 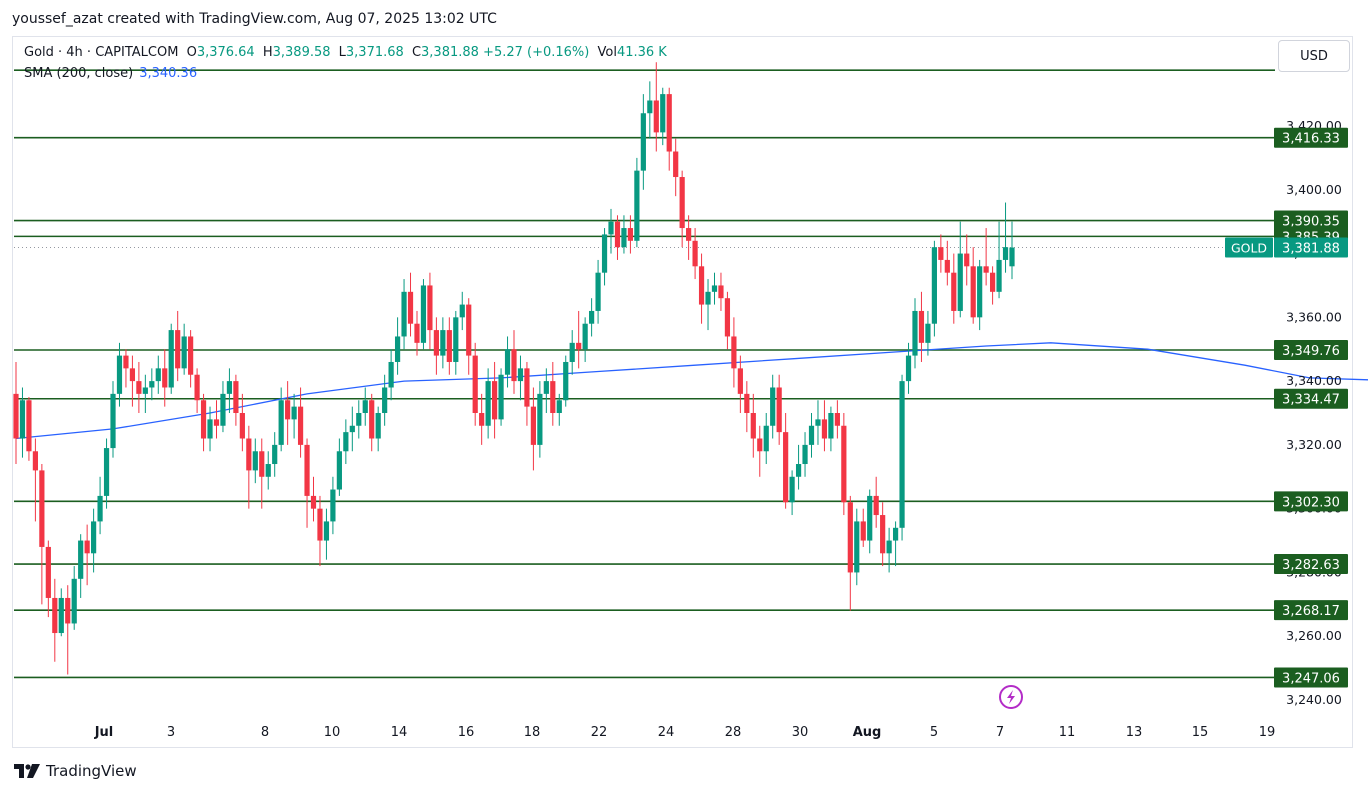 I want to click on sma-line, so click(x=691, y=391).